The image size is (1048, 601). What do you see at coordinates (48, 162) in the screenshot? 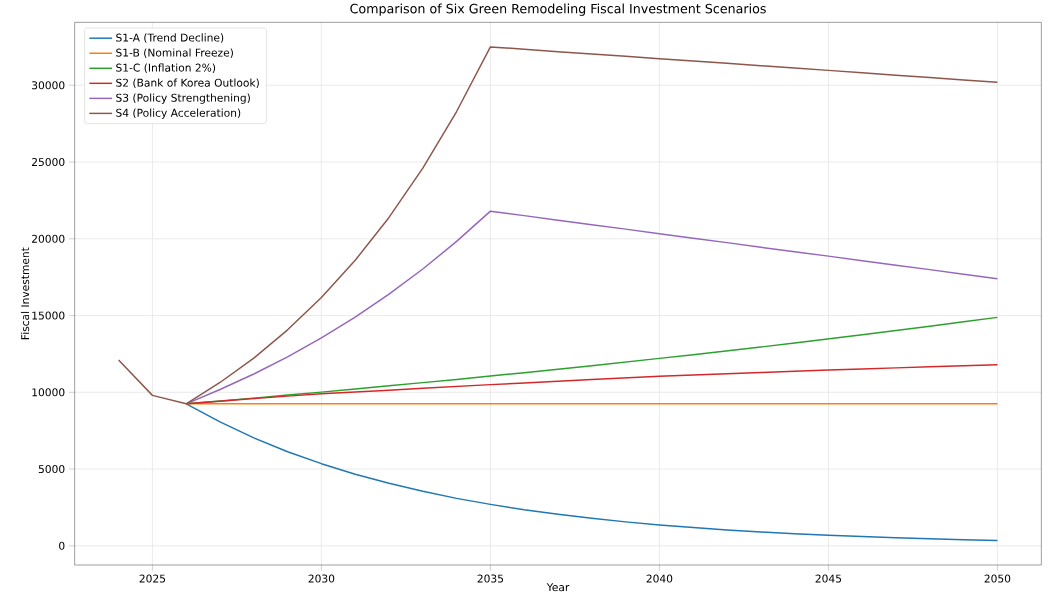
I see `y-tick-label: 25000` at bounding box center [48, 162].